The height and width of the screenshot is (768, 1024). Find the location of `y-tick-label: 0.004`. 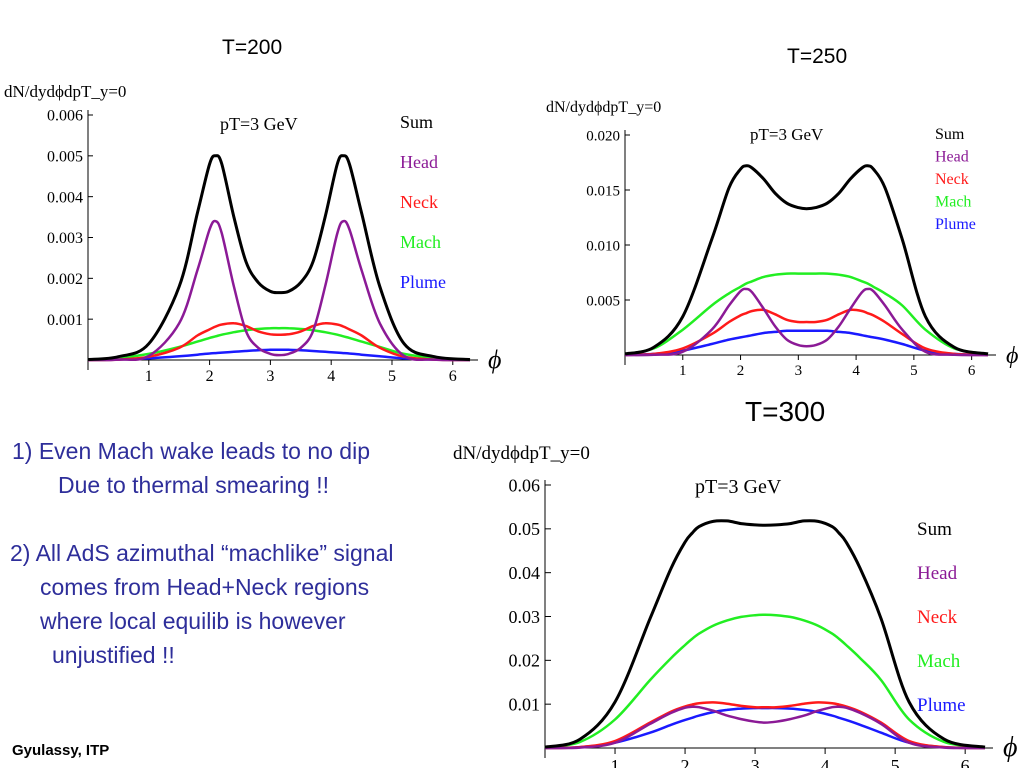

y-tick-label: 0.004 is located at coordinates (65, 197).